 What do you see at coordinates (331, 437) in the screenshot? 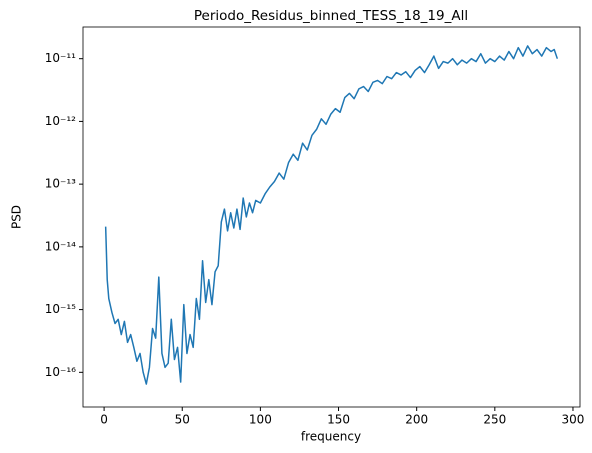
I see `x-axis-label: frequency` at bounding box center [331, 437].